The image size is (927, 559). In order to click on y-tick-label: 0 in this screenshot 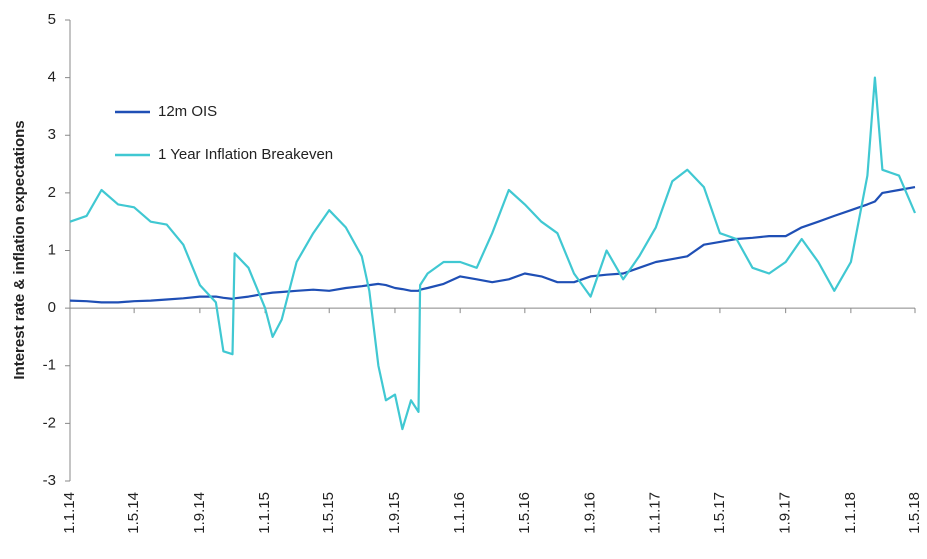, I will do `click(52, 307)`.